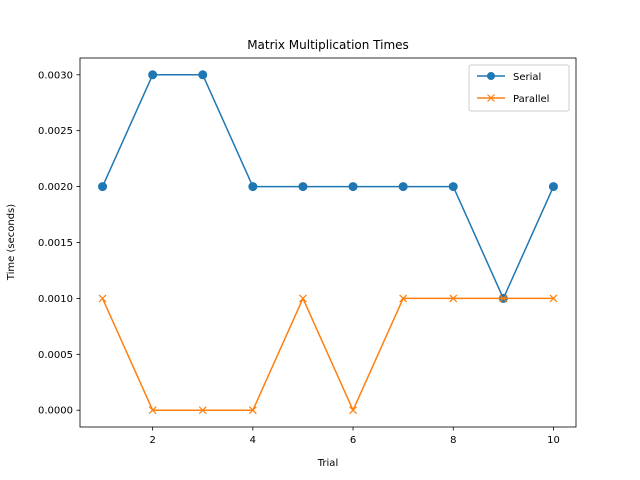 The height and width of the screenshot is (480, 640). Describe the element at coordinates (527, 77) in the screenshot. I see `legend-label-serial: Serial` at that location.